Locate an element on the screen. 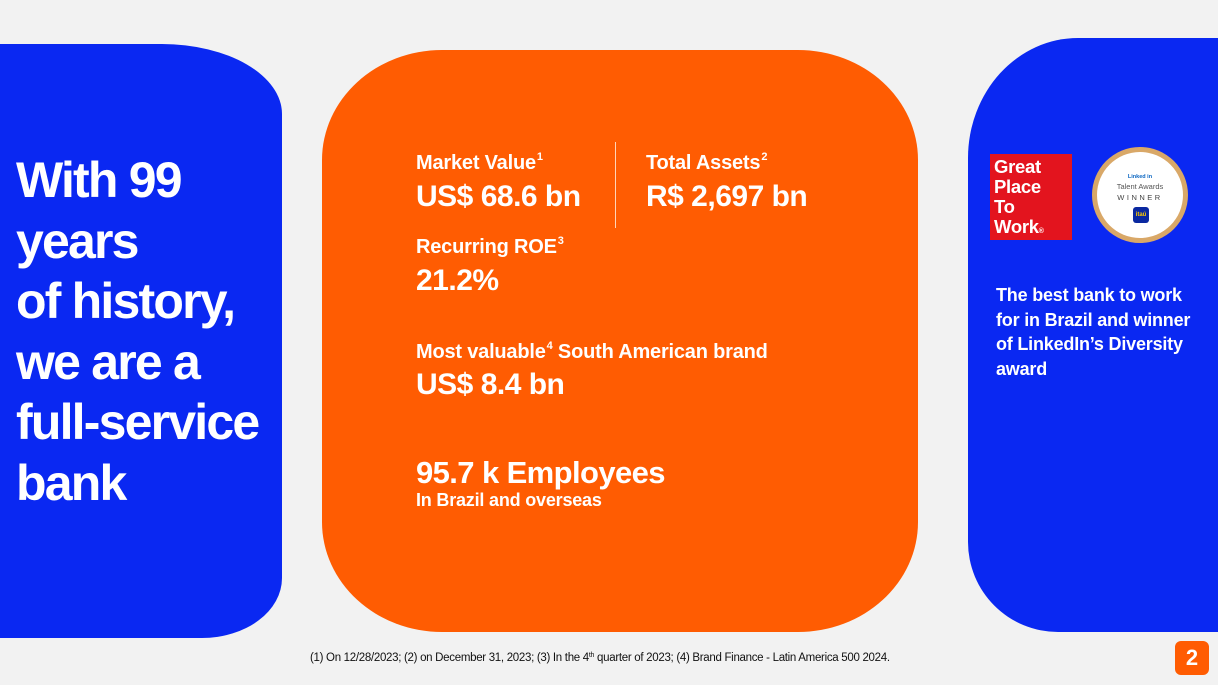 Image resolution: width=1218 pixels, height=685 pixels. recurring-roe-value: 21.2% is located at coordinates (457, 280).